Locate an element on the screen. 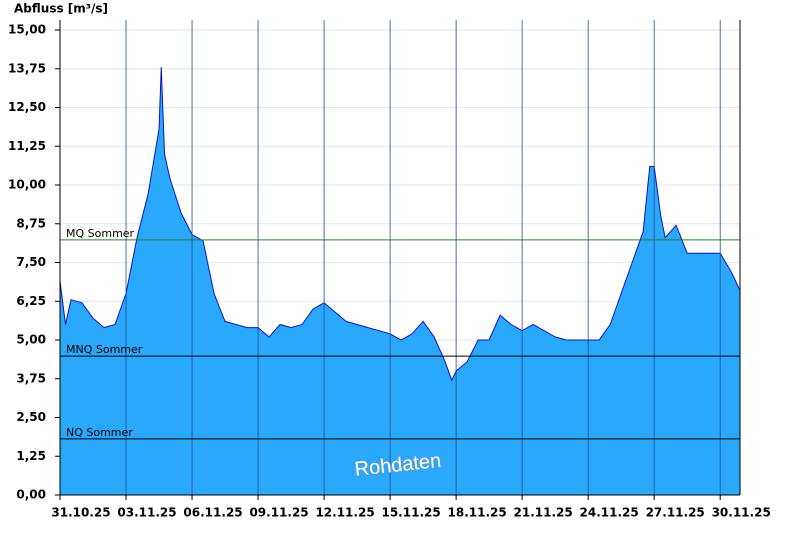 This screenshot has width=800, height=550. y-tick-label: 5,00 is located at coordinates (31, 340).